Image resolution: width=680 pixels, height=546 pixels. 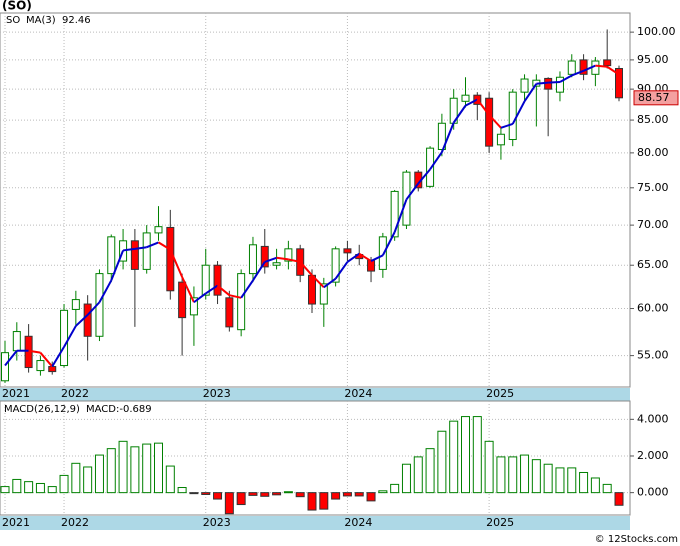 I want to click on y-tick-label: 0.000, so click(x=653, y=492).